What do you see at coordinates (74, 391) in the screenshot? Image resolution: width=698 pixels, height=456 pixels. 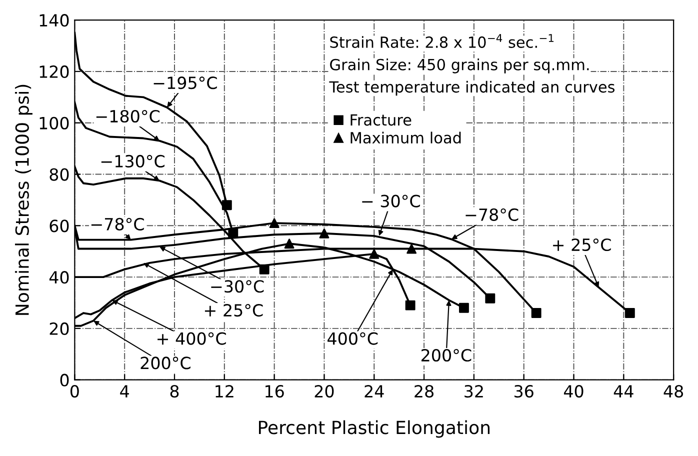 I see `x-tick-label: 0` at bounding box center [74, 391].